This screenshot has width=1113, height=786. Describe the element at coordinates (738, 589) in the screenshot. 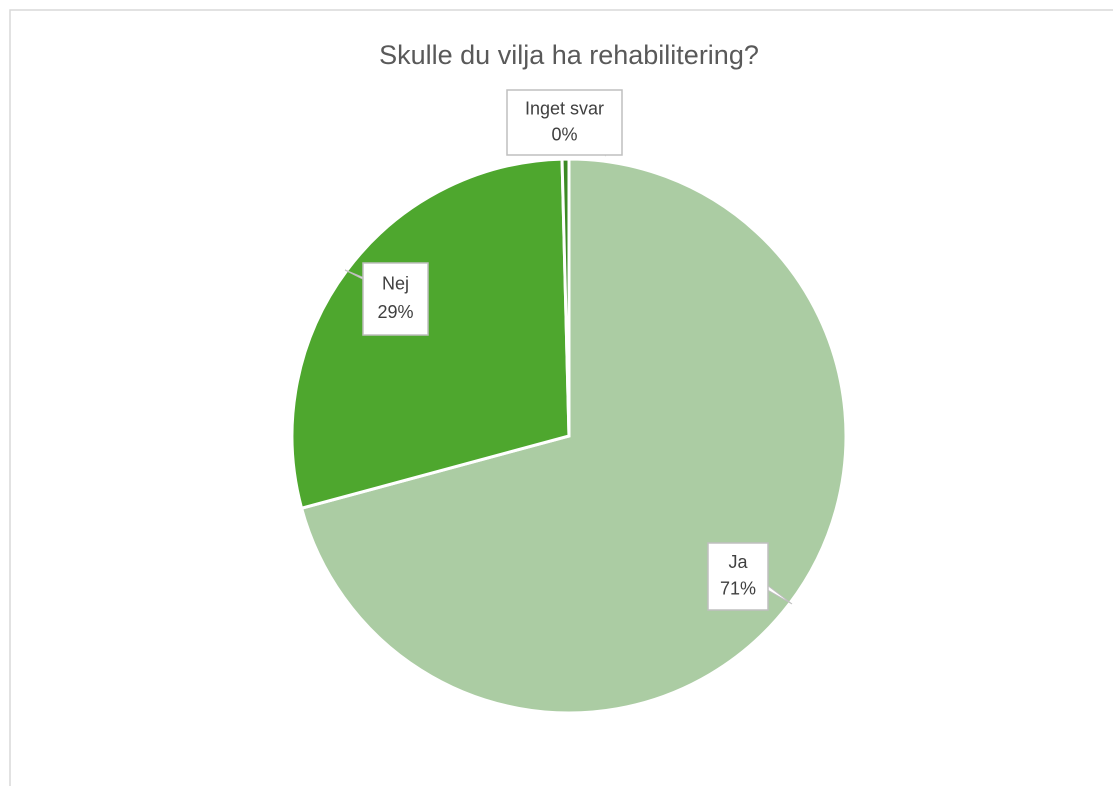

I see `slice-value-label: 71%` at that location.